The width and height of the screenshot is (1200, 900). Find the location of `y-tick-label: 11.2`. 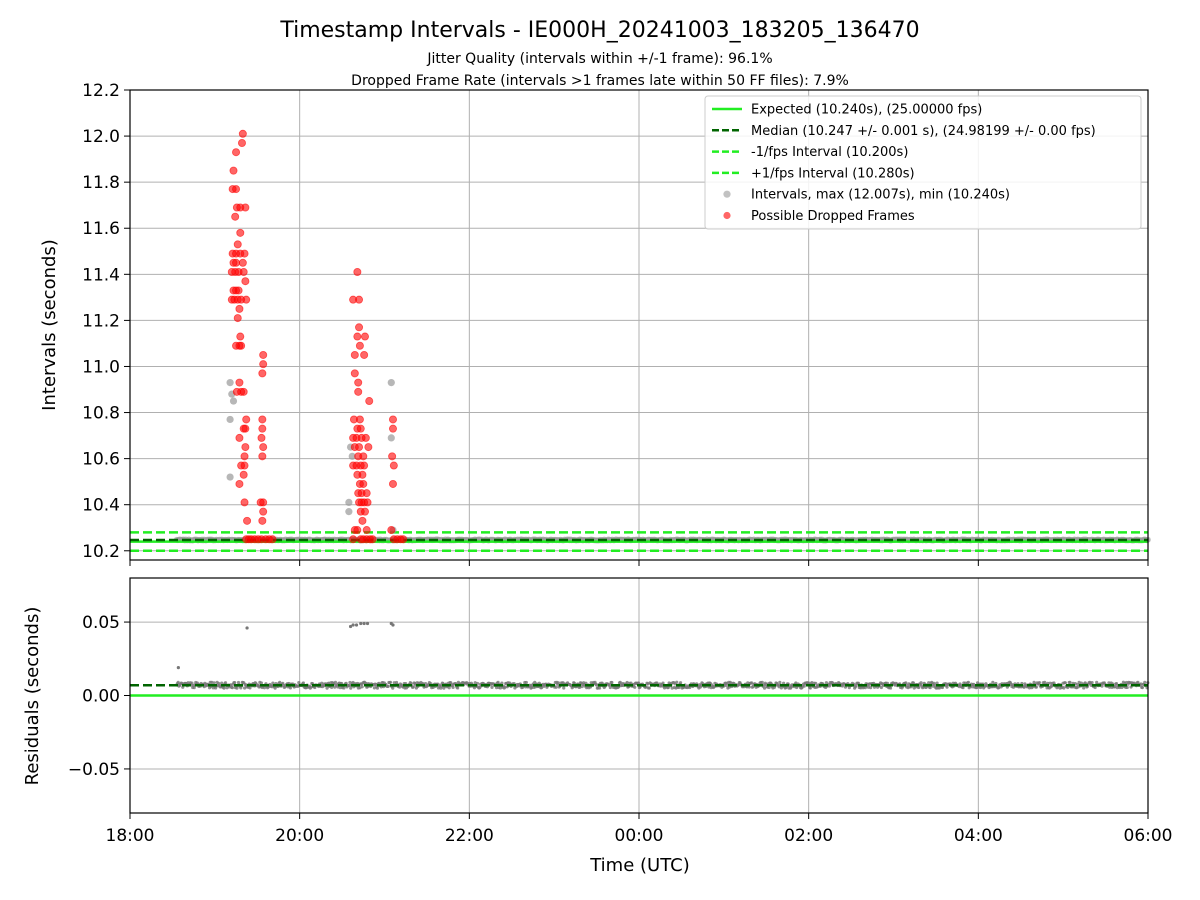

y-tick-label: 11.2 is located at coordinates (101, 321).